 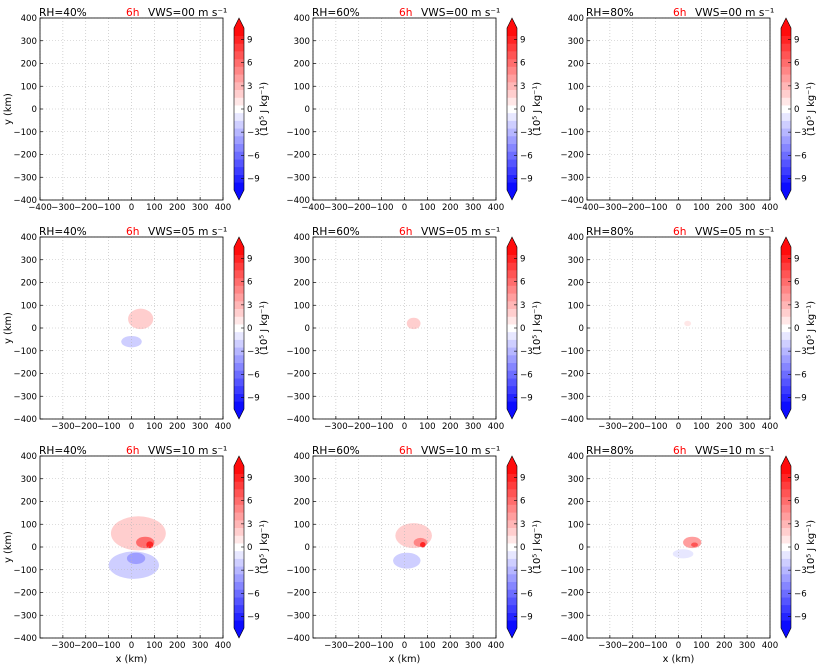 What do you see at coordinates (633, 427) in the screenshot?
I see `x-tick-label: −200` at bounding box center [633, 427].